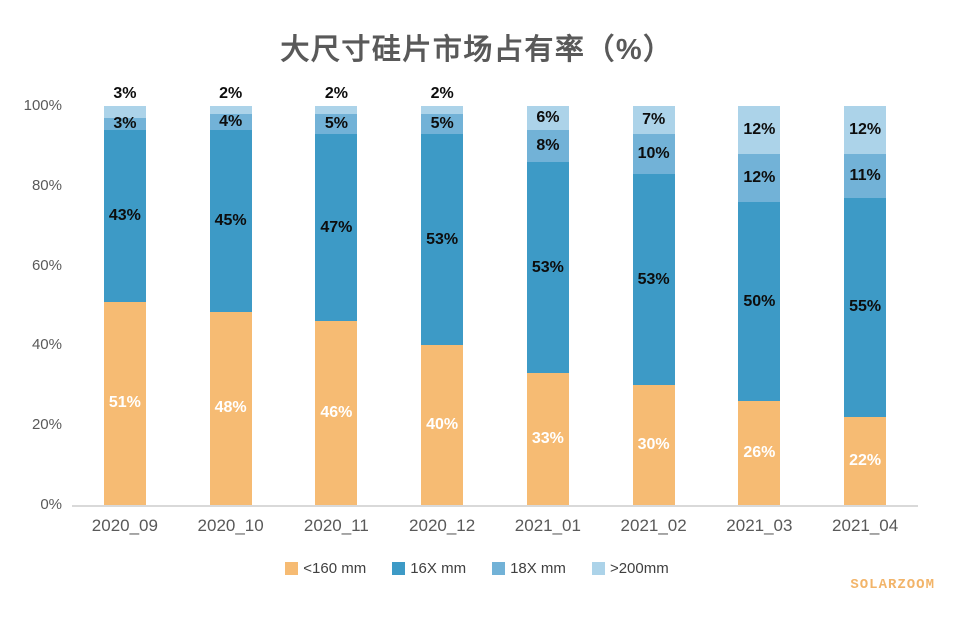 The height and width of the screenshot is (619, 954). I want to click on segment-label: 6%, so click(548, 117).